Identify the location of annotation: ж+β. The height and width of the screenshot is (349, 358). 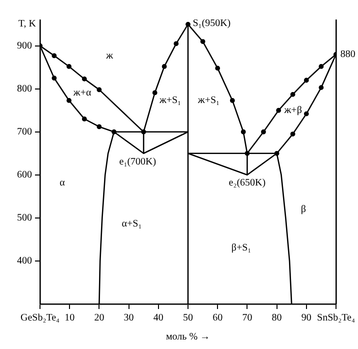
(292, 110).